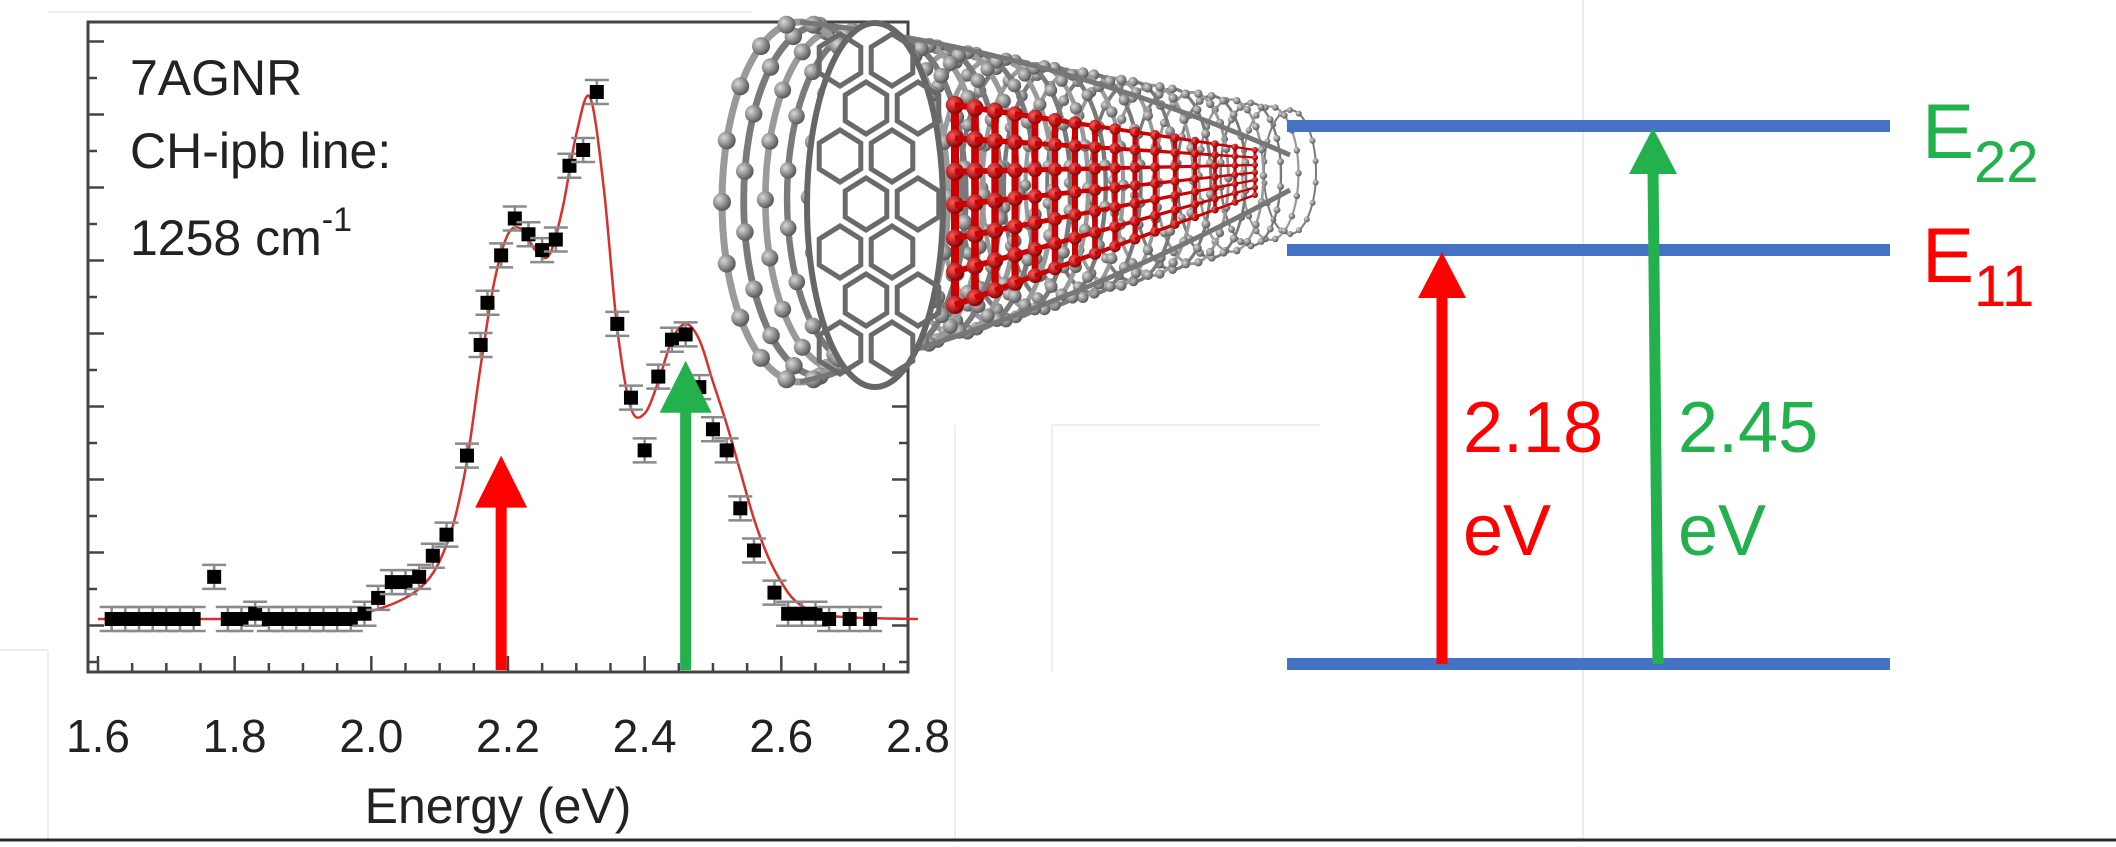  What do you see at coordinates (1507, 531) in the screenshot?
I see `transition-e11-unit: eV` at bounding box center [1507, 531].